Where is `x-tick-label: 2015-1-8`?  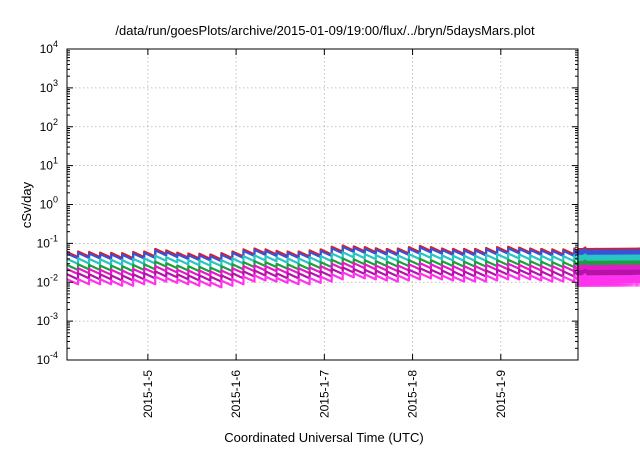 x-tick-label: 2015-1-8 is located at coordinates (413, 394).